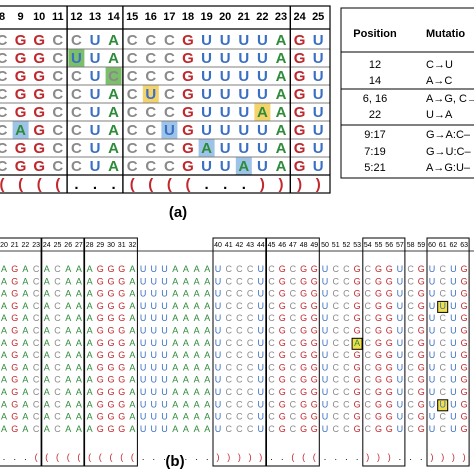  Describe the element at coordinates (133, 245) in the screenshot. I see `column-number: 32` at that location.